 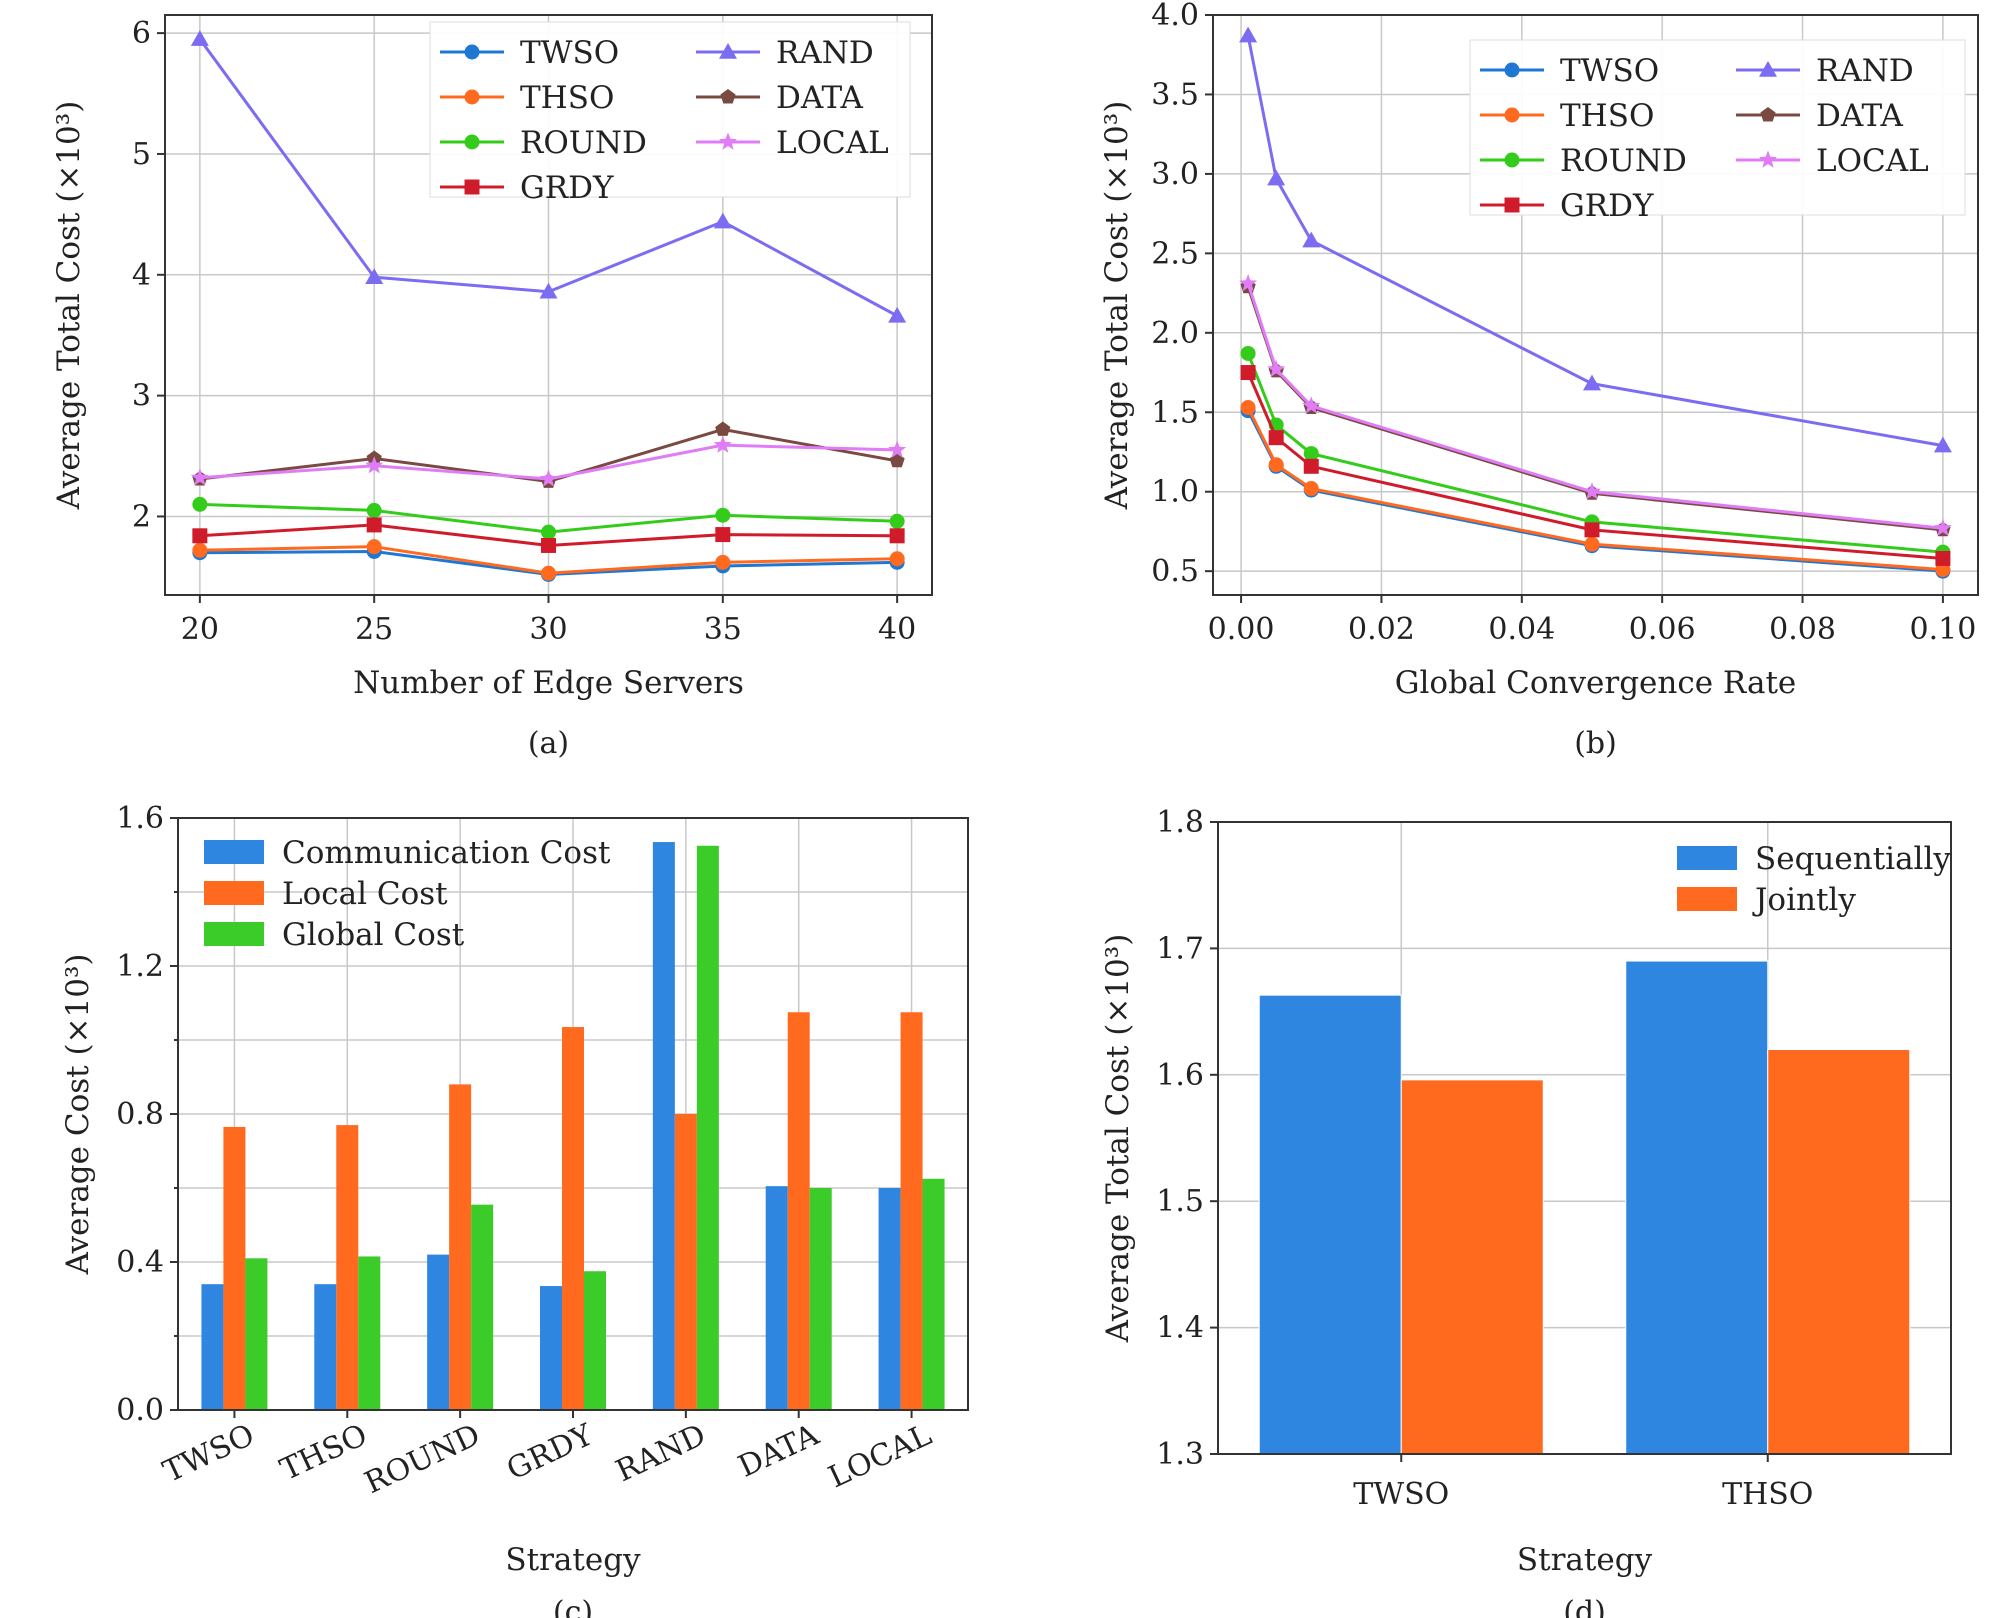 I want to click on legend: Communication Cost Local Cost Global Cost, so click(x=407, y=894).